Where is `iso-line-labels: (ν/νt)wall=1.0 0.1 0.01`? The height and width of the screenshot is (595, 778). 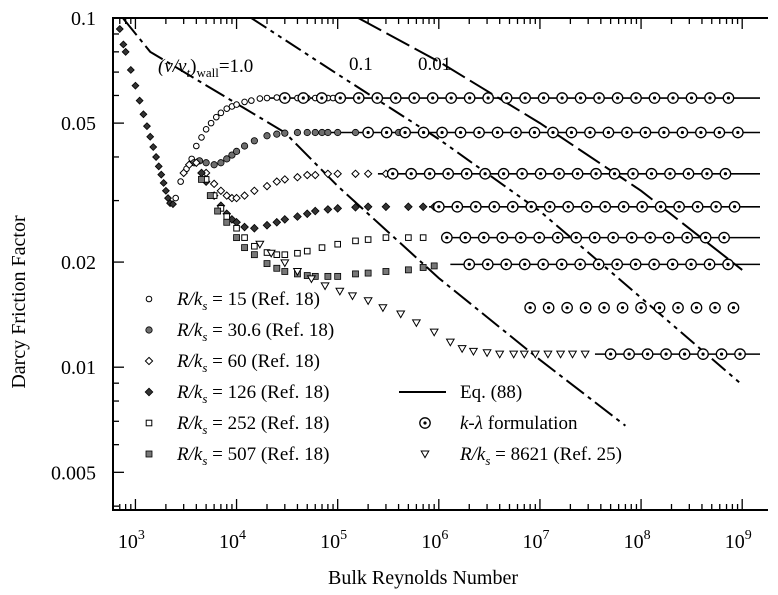
iso-line-labels: (ν/νt)wall=1.0 0.1 0.01 is located at coordinates (304, 67).